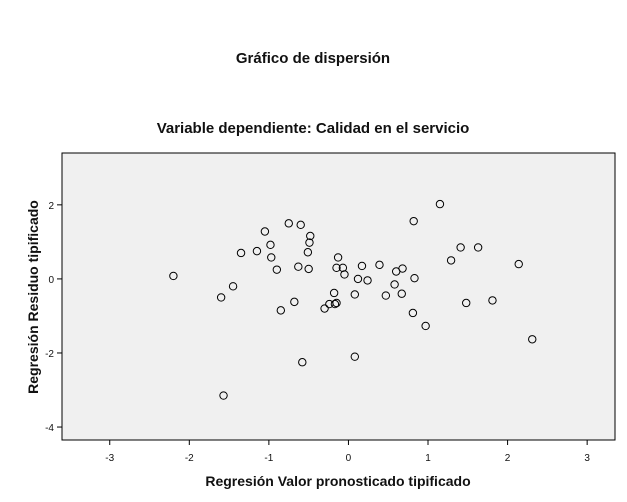 The image size is (627, 502). I want to click on x-tick-label: 1, so click(428, 458).